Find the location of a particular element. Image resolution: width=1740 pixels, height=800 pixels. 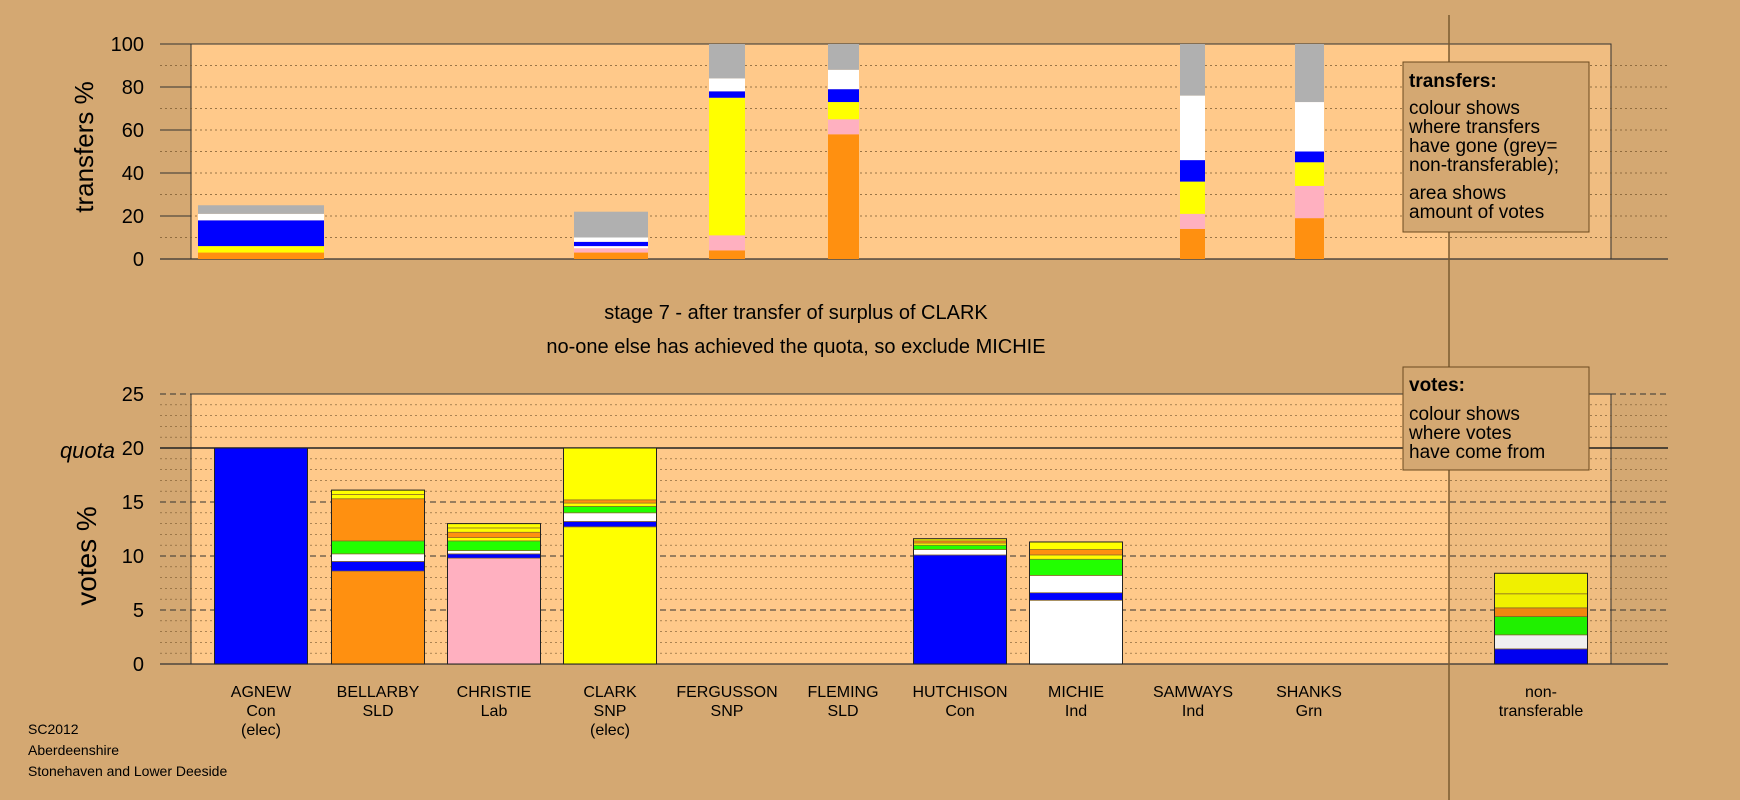

transfers-legend-line: non-transferable); is located at coordinates (1484, 165).